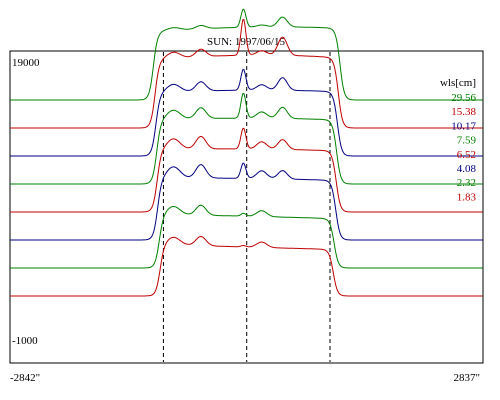 The width and height of the screenshot is (500, 400). What do you see at coordinates (463, 147) in the screenshot?
I see `legend: 29.56 15.38 10.17 7.59 6.52 4.08 2.32 1.83` at bounding box center [463, 147].